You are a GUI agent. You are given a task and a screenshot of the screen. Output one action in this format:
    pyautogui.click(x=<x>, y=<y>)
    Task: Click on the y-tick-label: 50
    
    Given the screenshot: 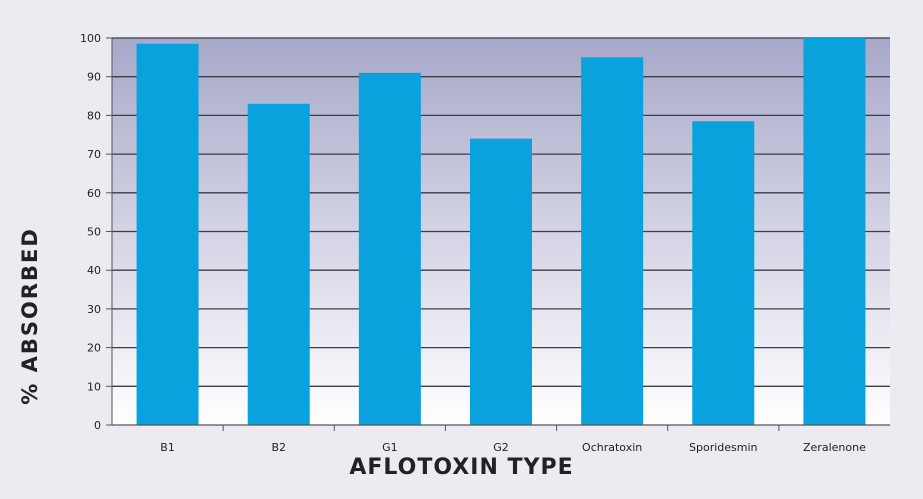 What is the action you would take?
    pyautogui.click(x=94, y=232)
    